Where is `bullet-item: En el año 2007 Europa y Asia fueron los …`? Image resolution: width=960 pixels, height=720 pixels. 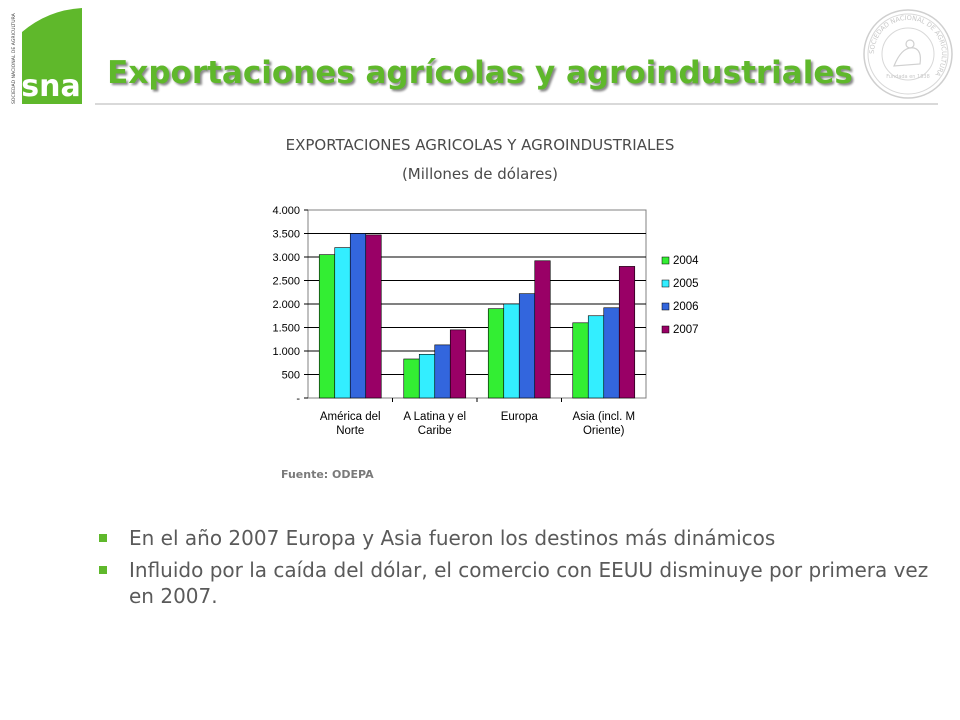 bullet-item: En el año 2007 Europa y Asia fueron los … is located at coordinates (515, 538).